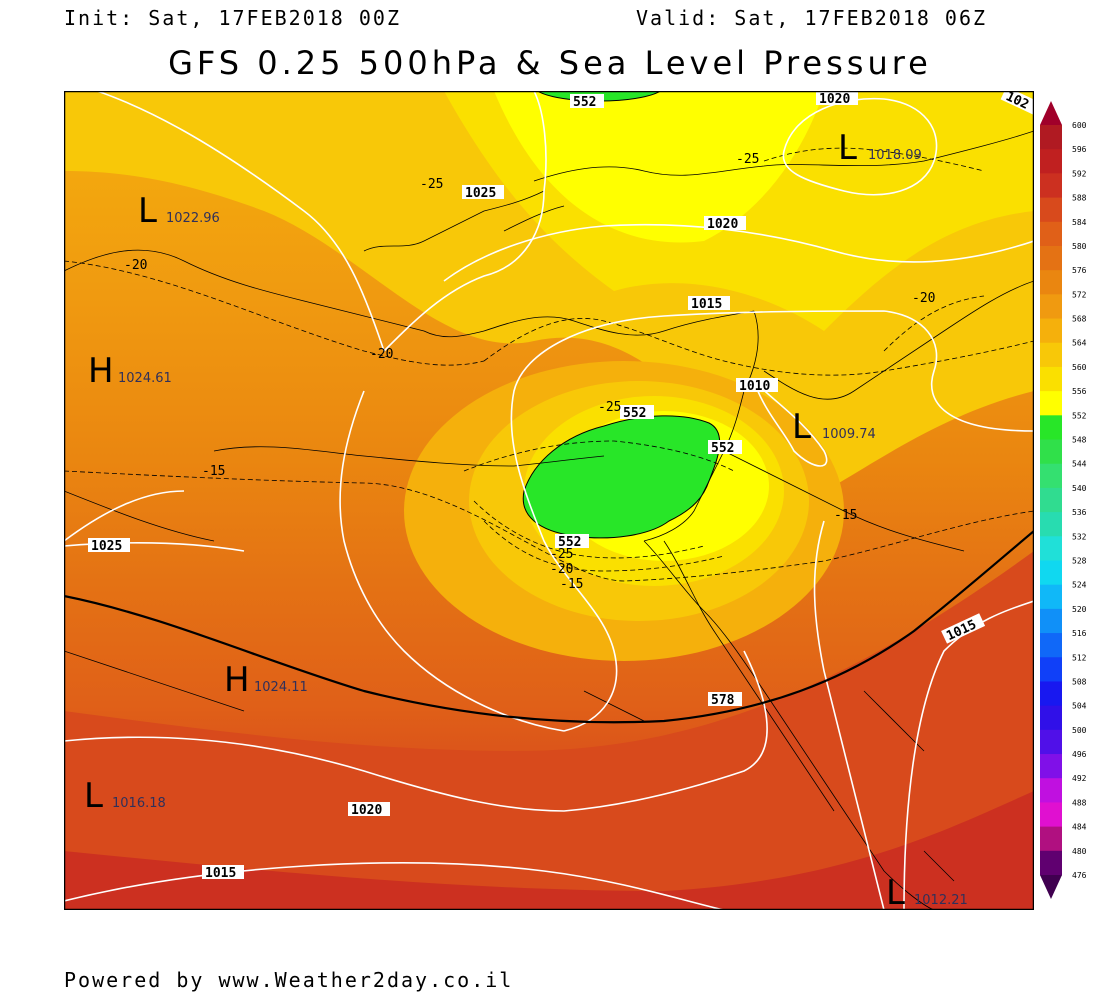  I want to click on pressure-center: H 1024.11, so click(266, 680).